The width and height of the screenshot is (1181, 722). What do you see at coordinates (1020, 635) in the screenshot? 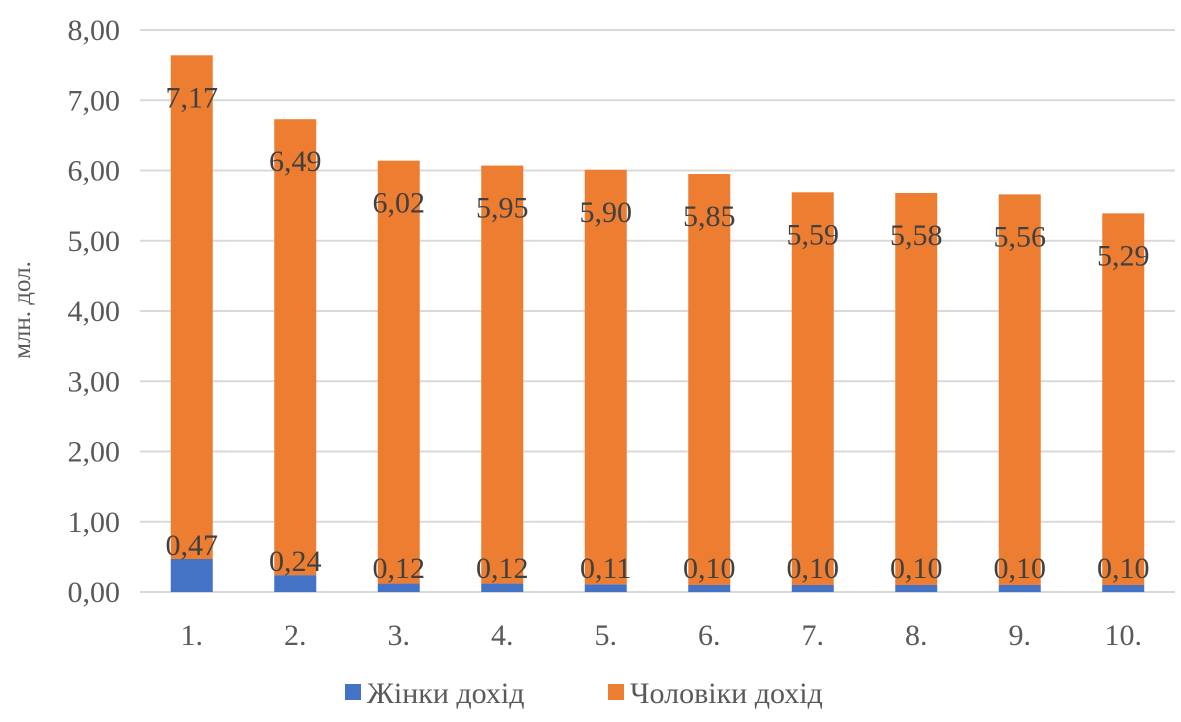
I see `x-tick-label: 9.` at bounding box center [1020, 635].